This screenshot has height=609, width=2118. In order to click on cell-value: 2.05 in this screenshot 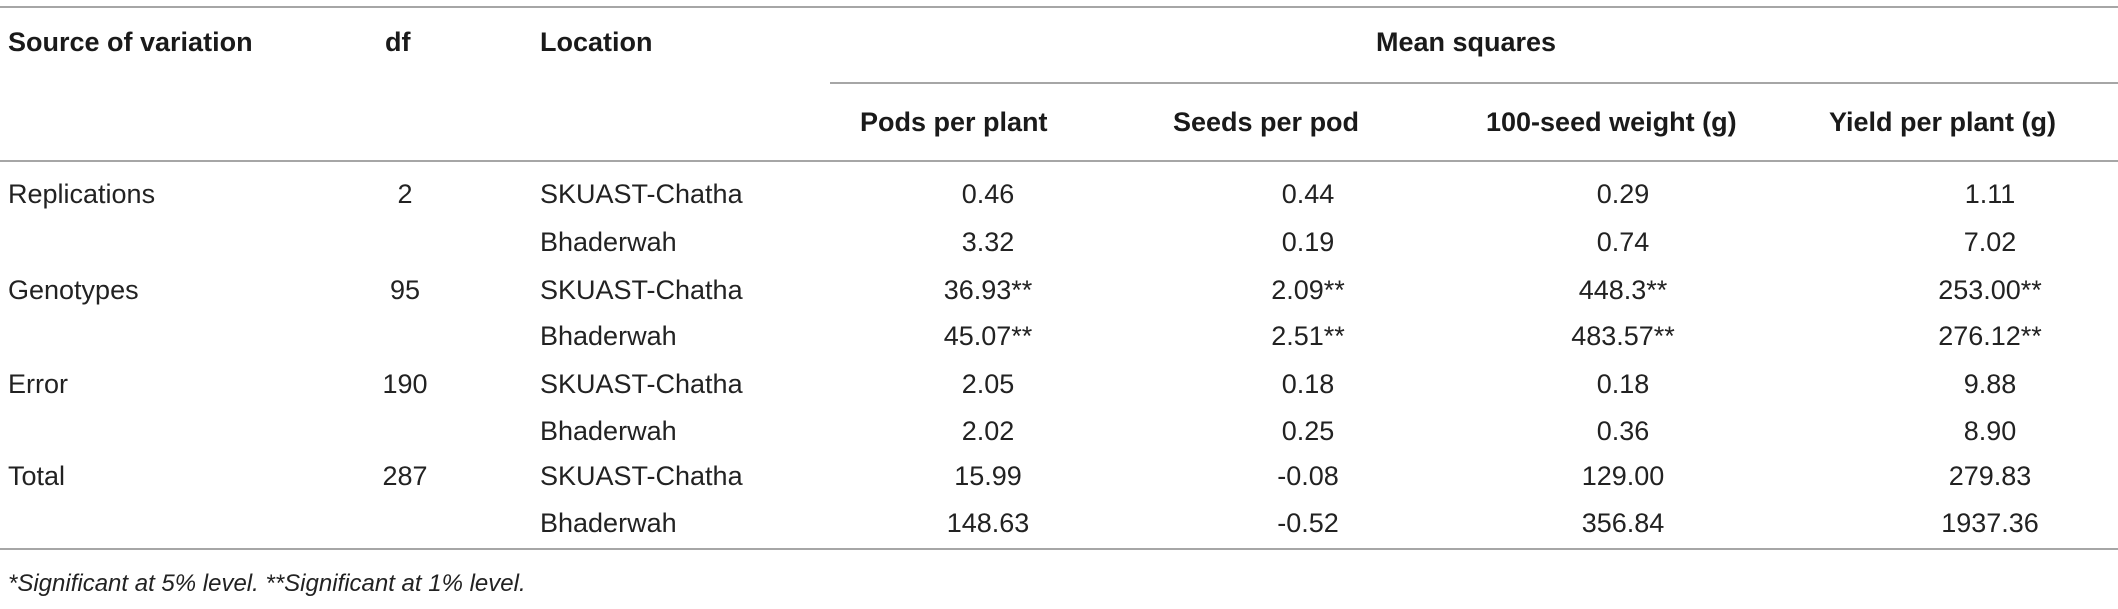, I will do `click(988, 384)`.